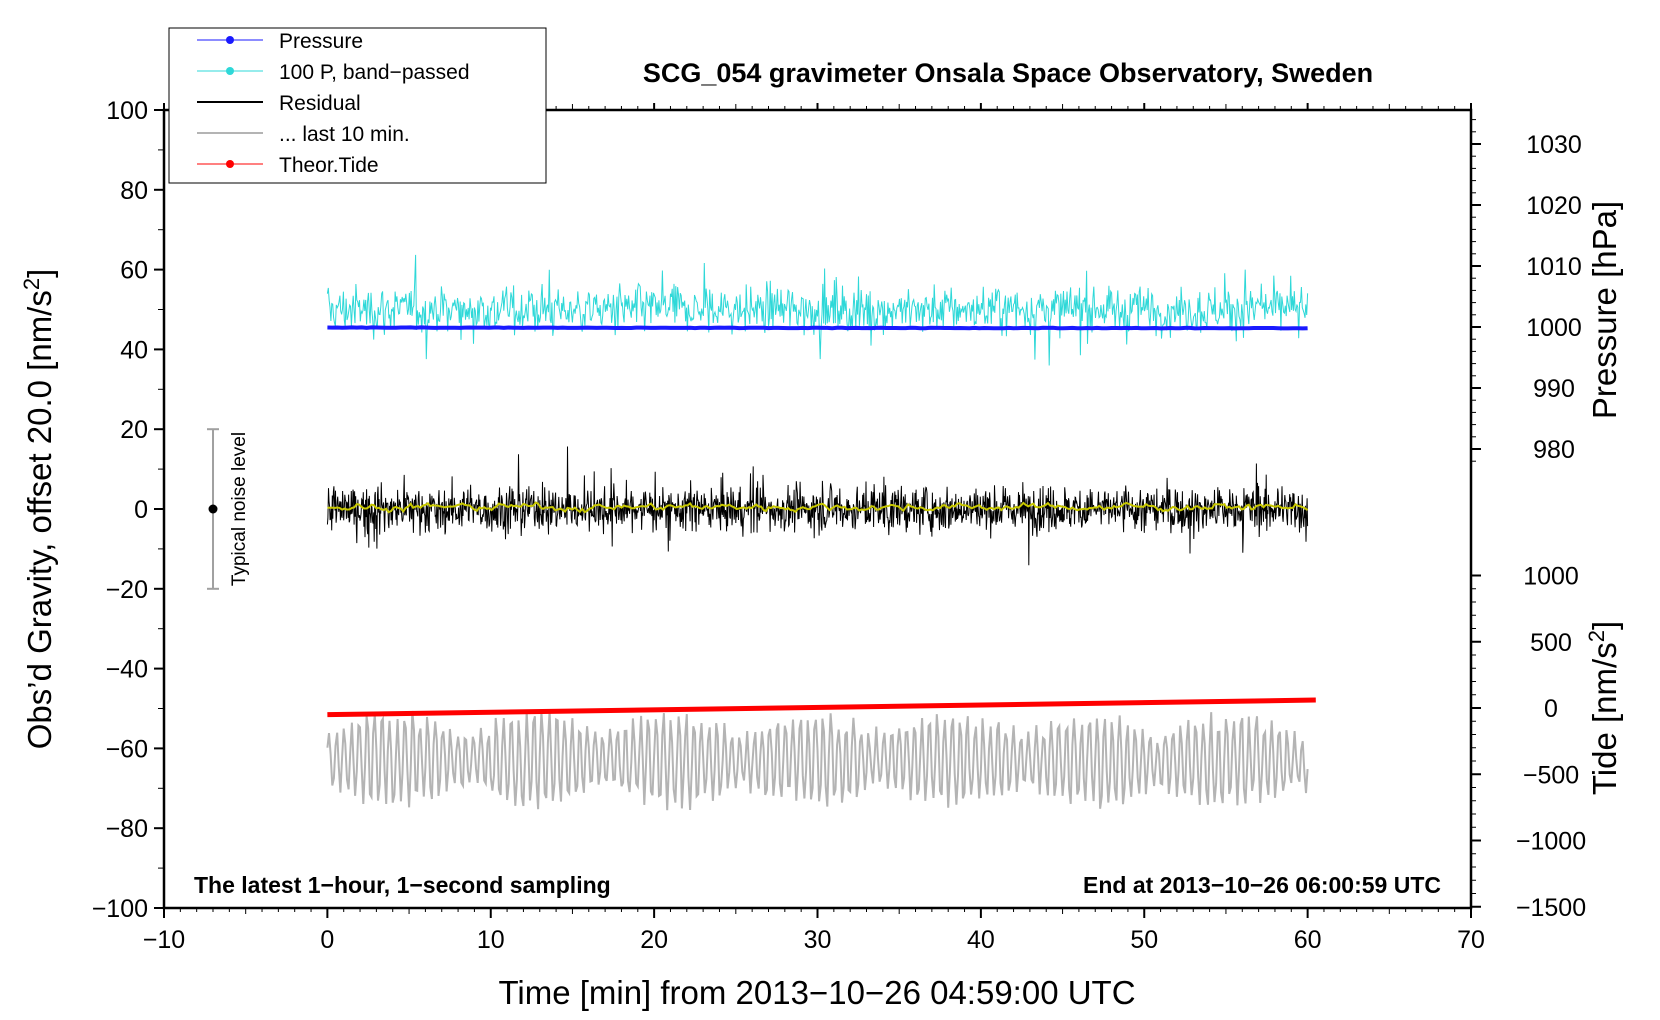 The image size is (1660, 1020). Describe the element at coordinates (1526, 291) in the screenshot. I see `pressure-axis-ticks: 980 990 1000 1010 1020 1030` at that location.